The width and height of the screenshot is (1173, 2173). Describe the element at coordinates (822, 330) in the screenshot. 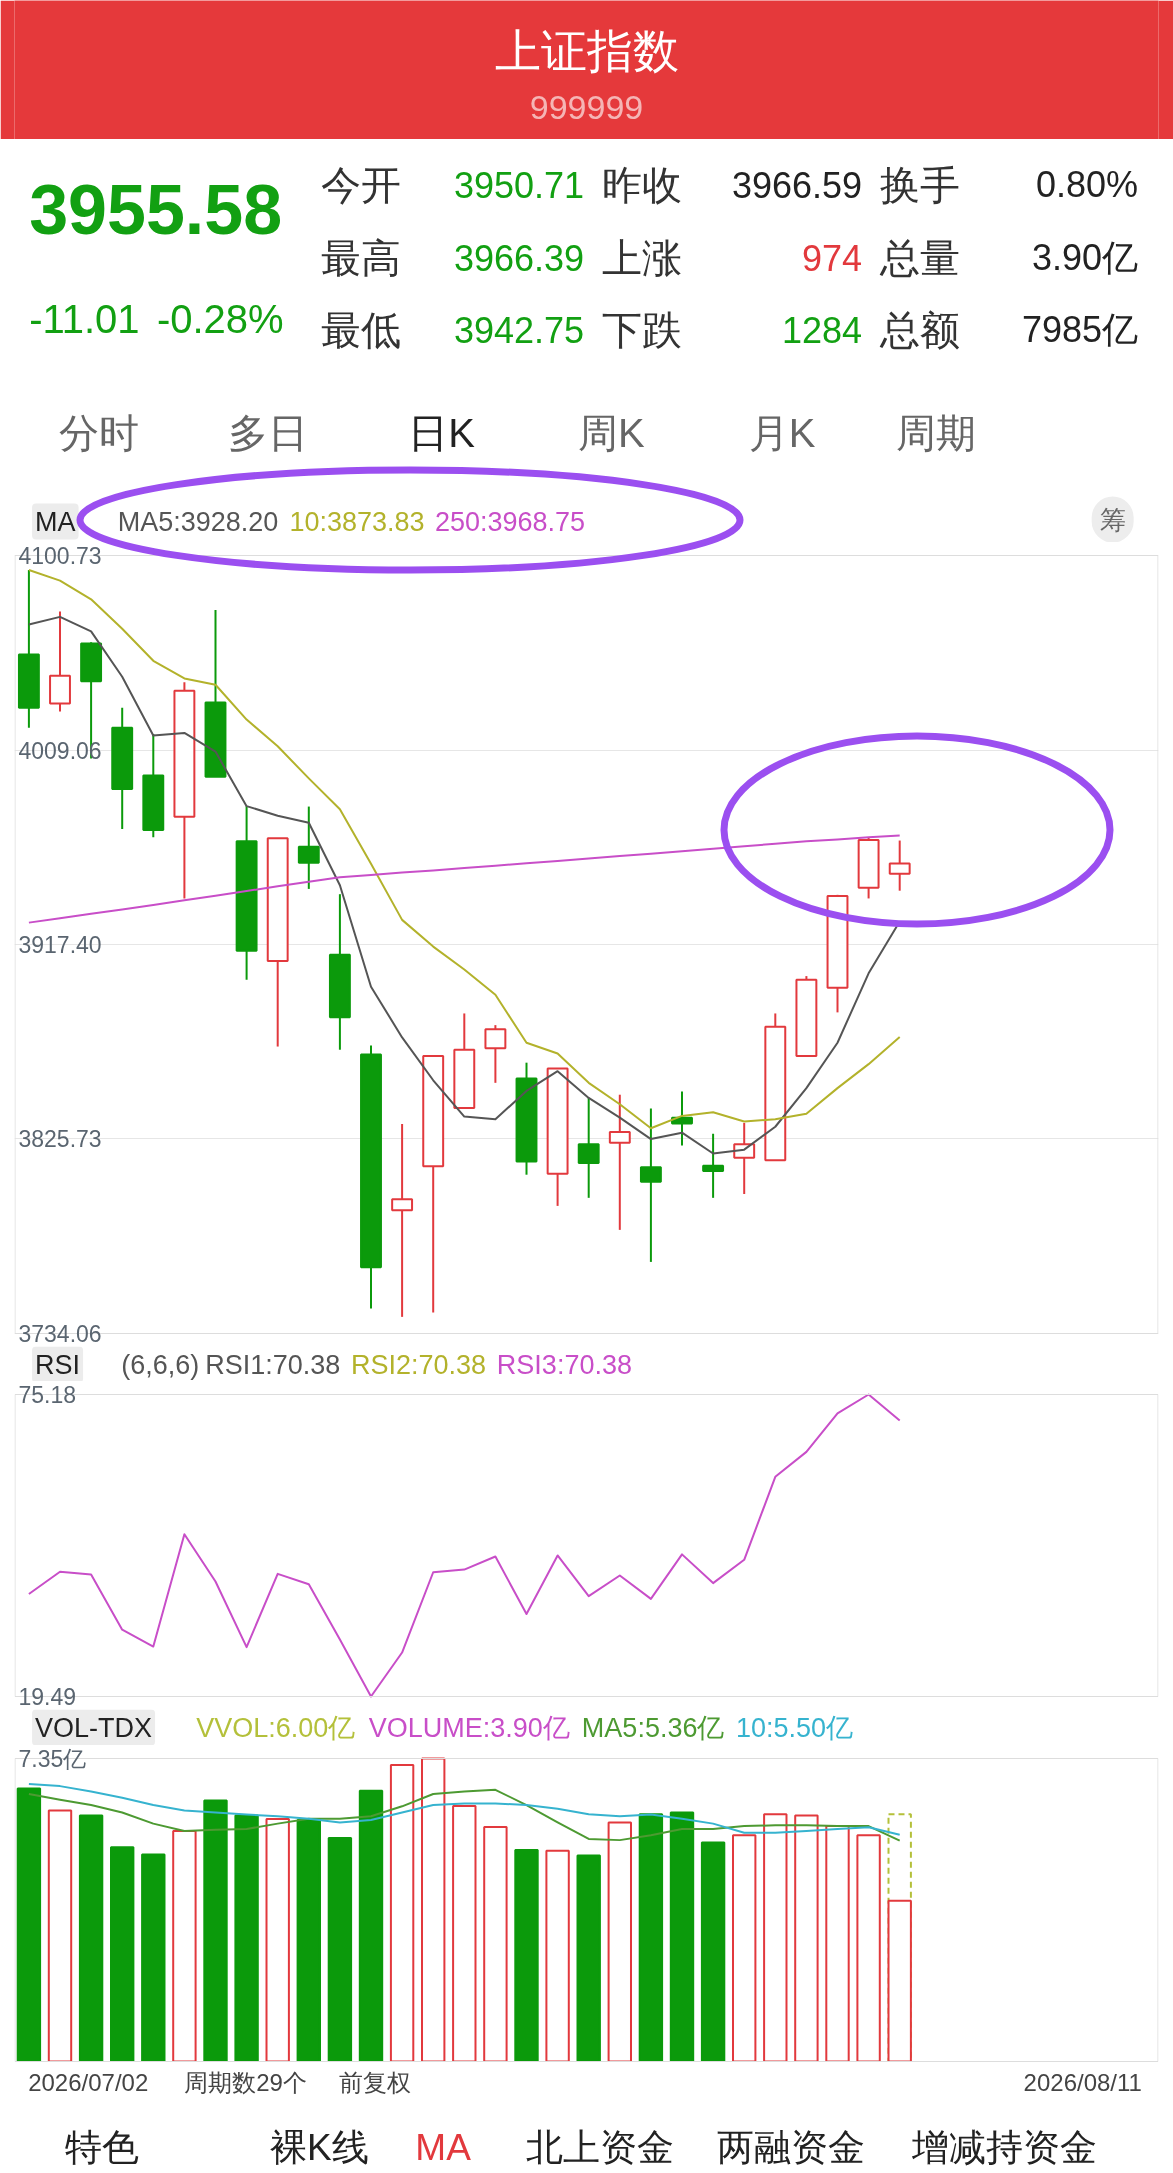

I see `text: 1284` at that location.